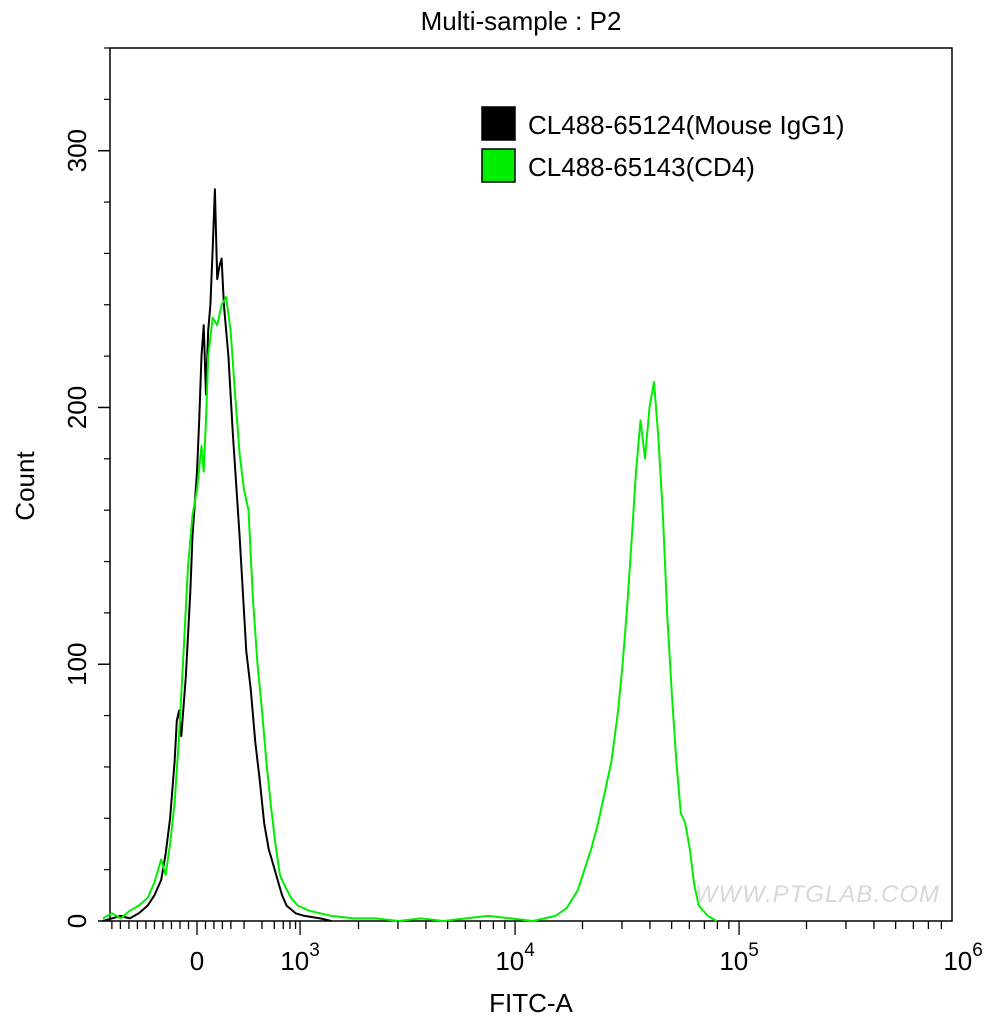 Image resolution: width=994 pixels, height=1024 pixels. I want to click on x-tick-label: 10³, so click(300, 958).